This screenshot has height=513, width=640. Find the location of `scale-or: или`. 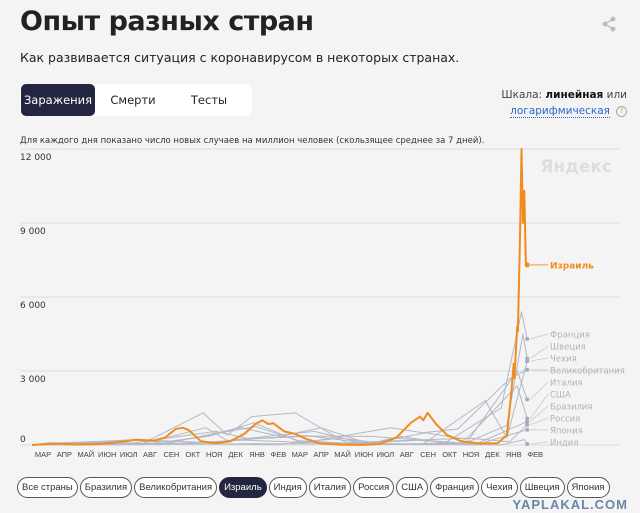

scale-or: или is located at coordinates (616, 95).